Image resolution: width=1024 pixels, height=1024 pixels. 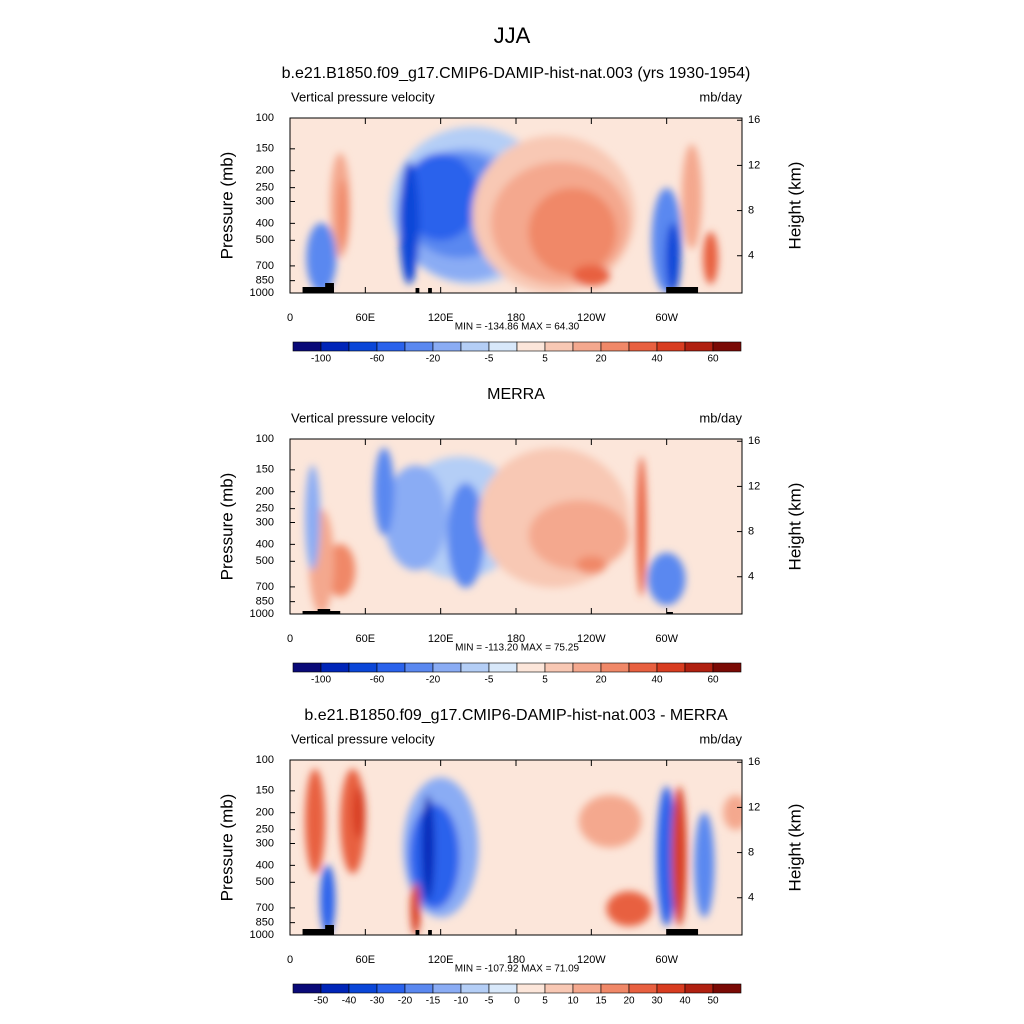 I want to click on y2-tick-label: 12, so click(x=754, y=486).